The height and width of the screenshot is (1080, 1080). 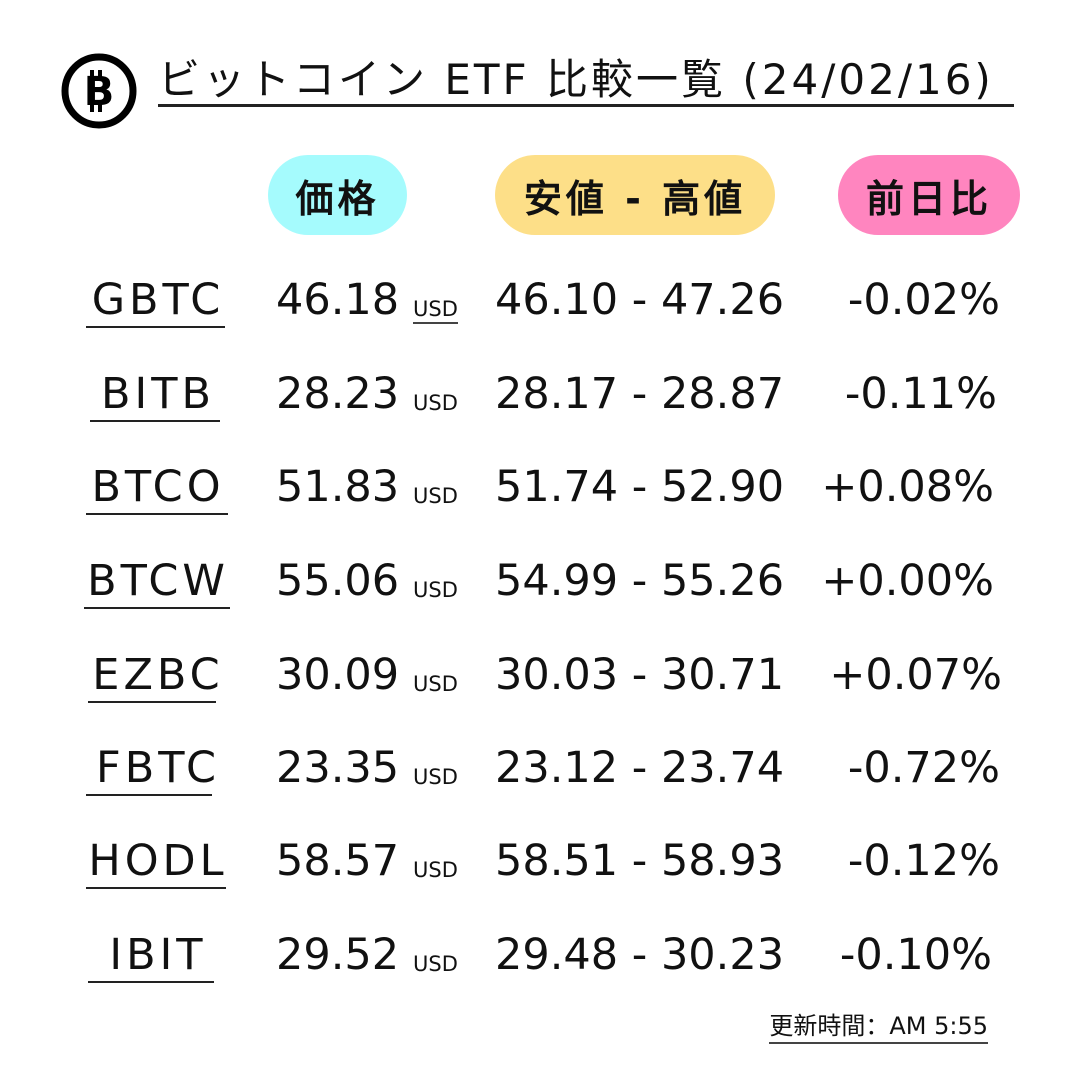 I want to click on price-value: 46.18, so click(x=338, y=300).